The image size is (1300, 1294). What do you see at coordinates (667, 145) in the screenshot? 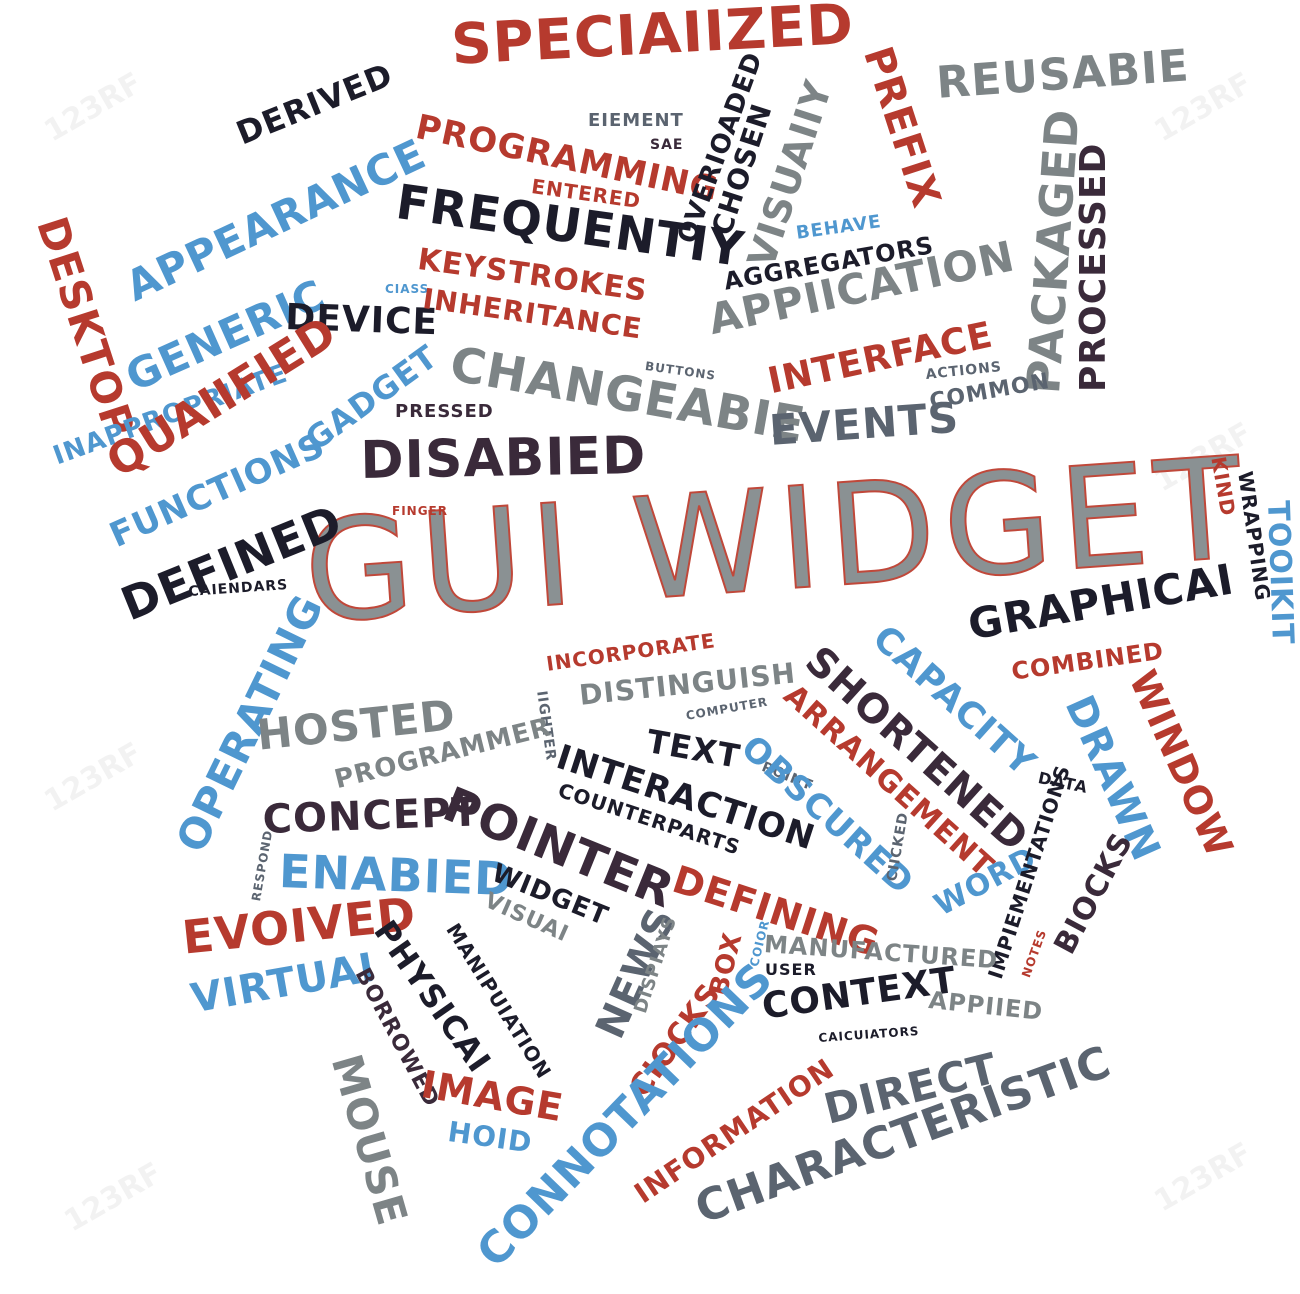
I see `word-sae: SAE` at bounding box center [667, 145].